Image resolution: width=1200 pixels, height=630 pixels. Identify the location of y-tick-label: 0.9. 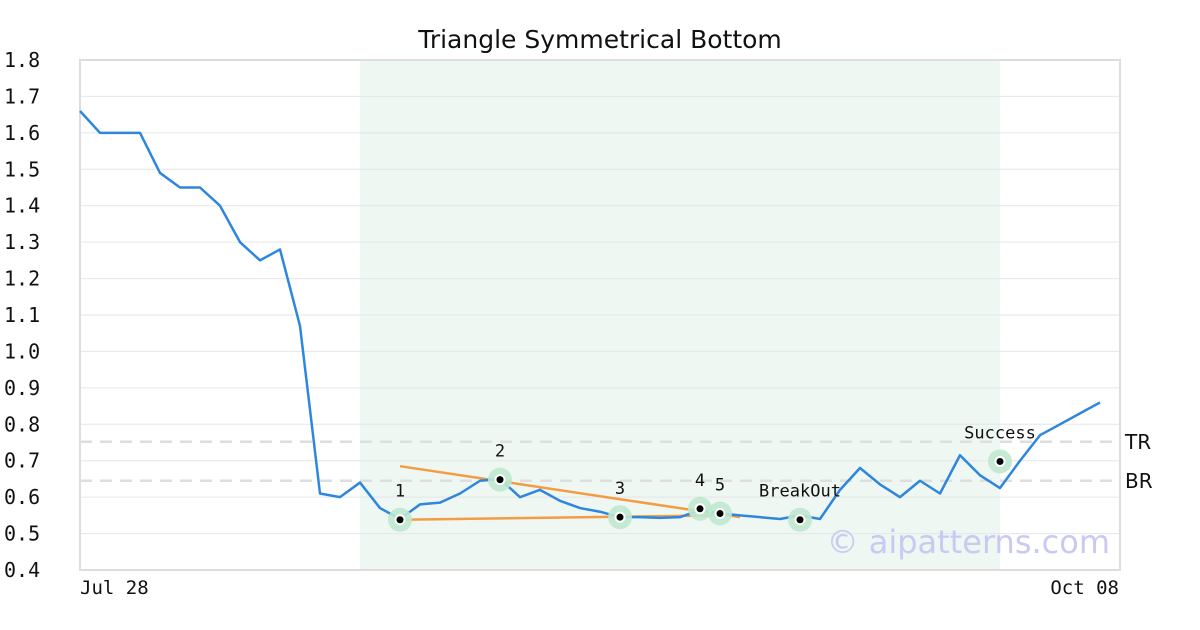
(22, 388).